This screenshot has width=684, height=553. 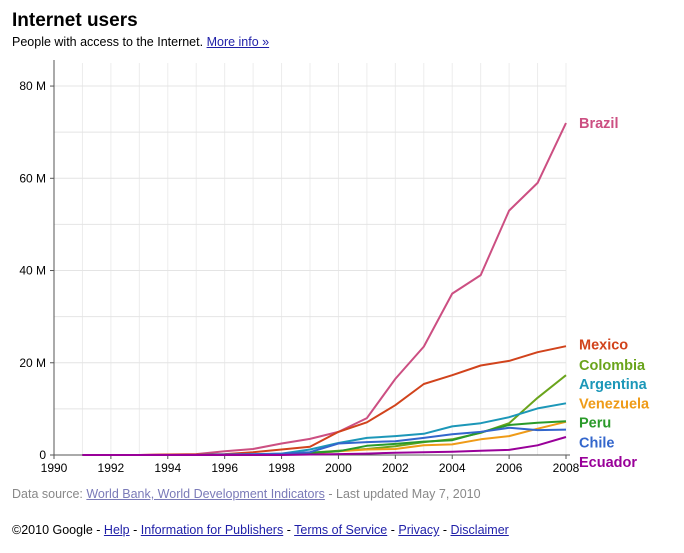 What do you see at coordinates (167, 468) in the screenshot?
I see `x-tick-label: 1994` at bounding box center [167, 468].